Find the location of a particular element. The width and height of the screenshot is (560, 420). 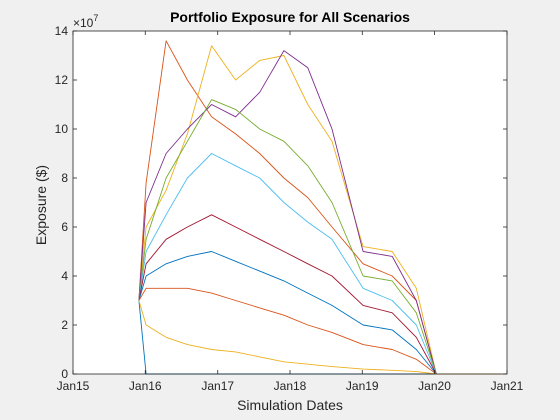

x-tick-label: Jan17 is located at coordinates (217, 386).